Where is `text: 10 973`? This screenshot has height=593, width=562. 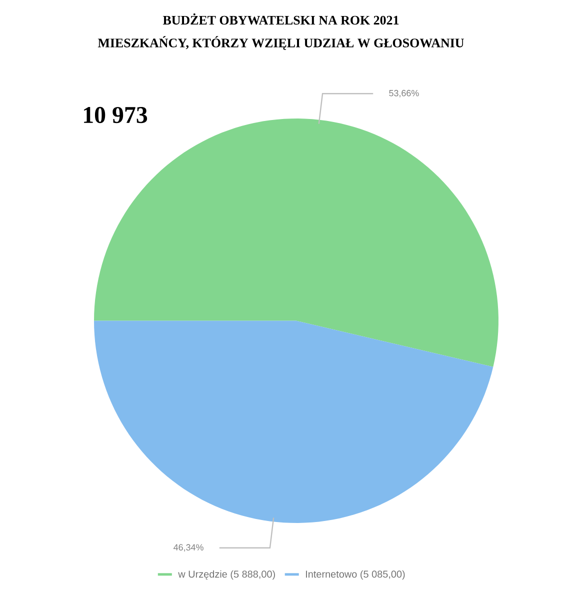
text: 10 973 is located at coordinates (116, 115).